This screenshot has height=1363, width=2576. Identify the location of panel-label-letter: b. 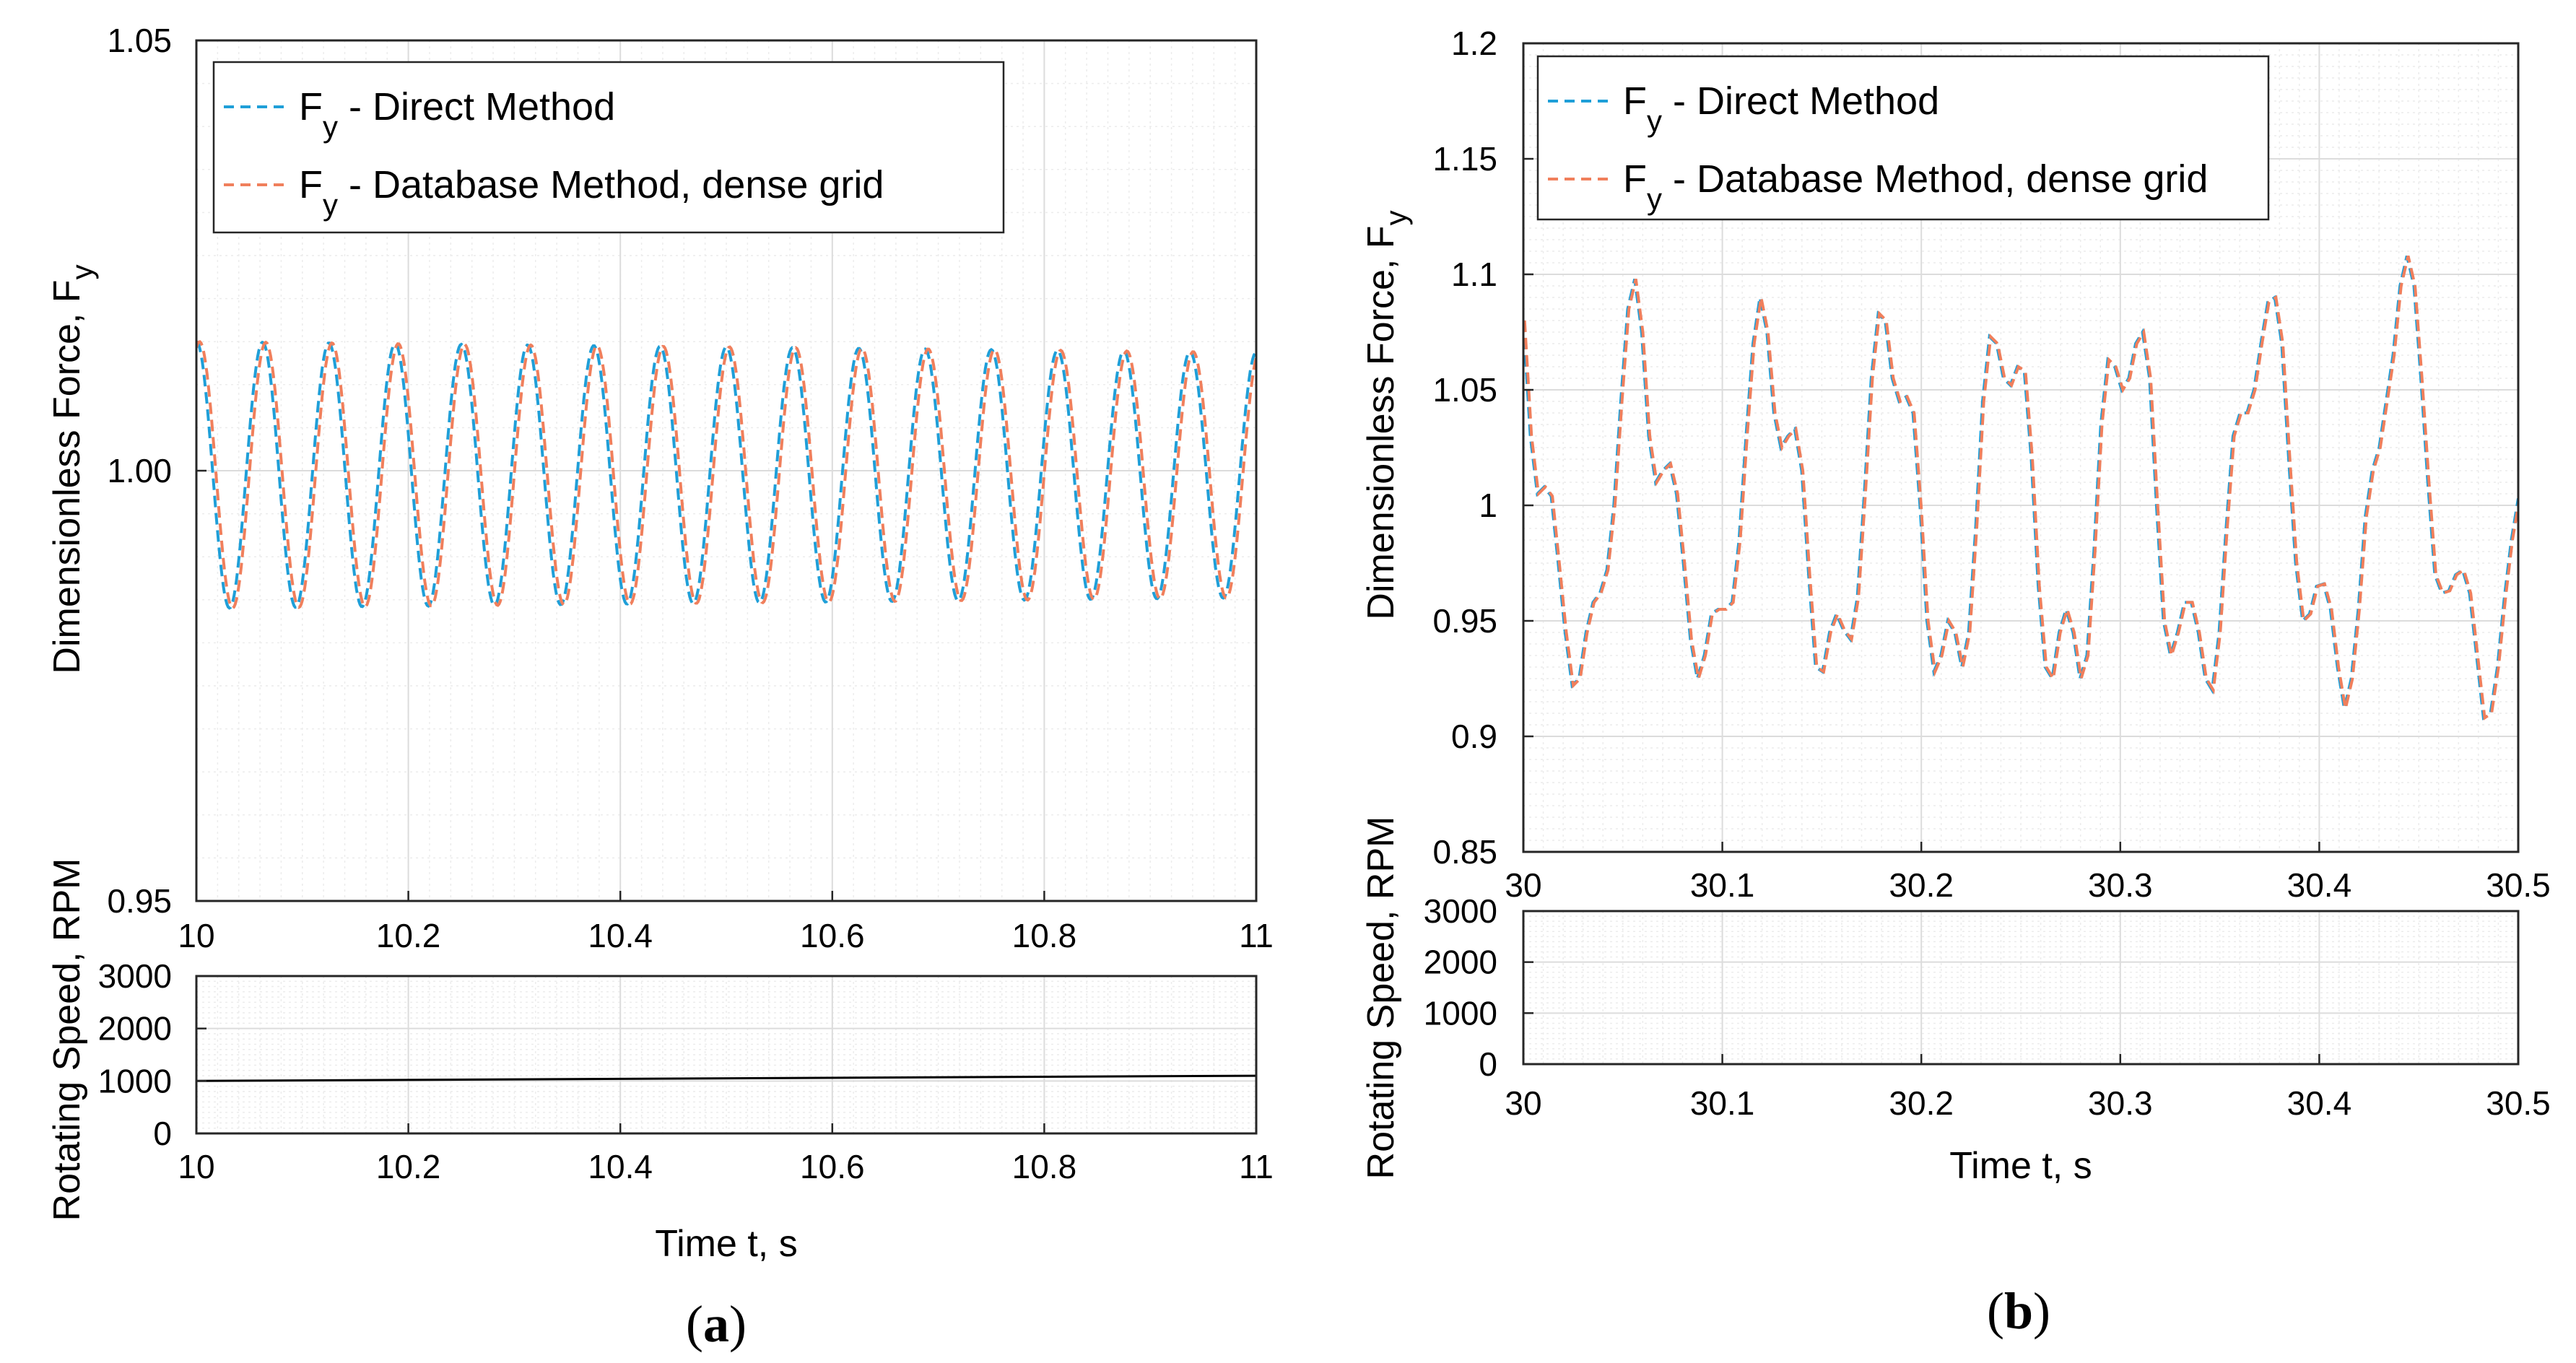
(2018, 1311).